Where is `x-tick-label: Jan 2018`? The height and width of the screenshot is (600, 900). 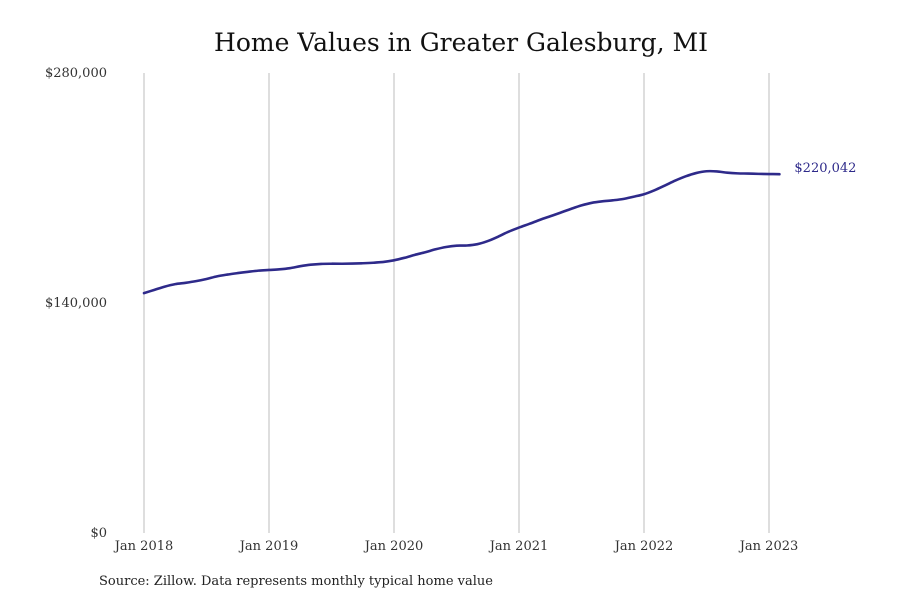
x-tick-label: Jan 2018 is located at coordinates (143, 546).